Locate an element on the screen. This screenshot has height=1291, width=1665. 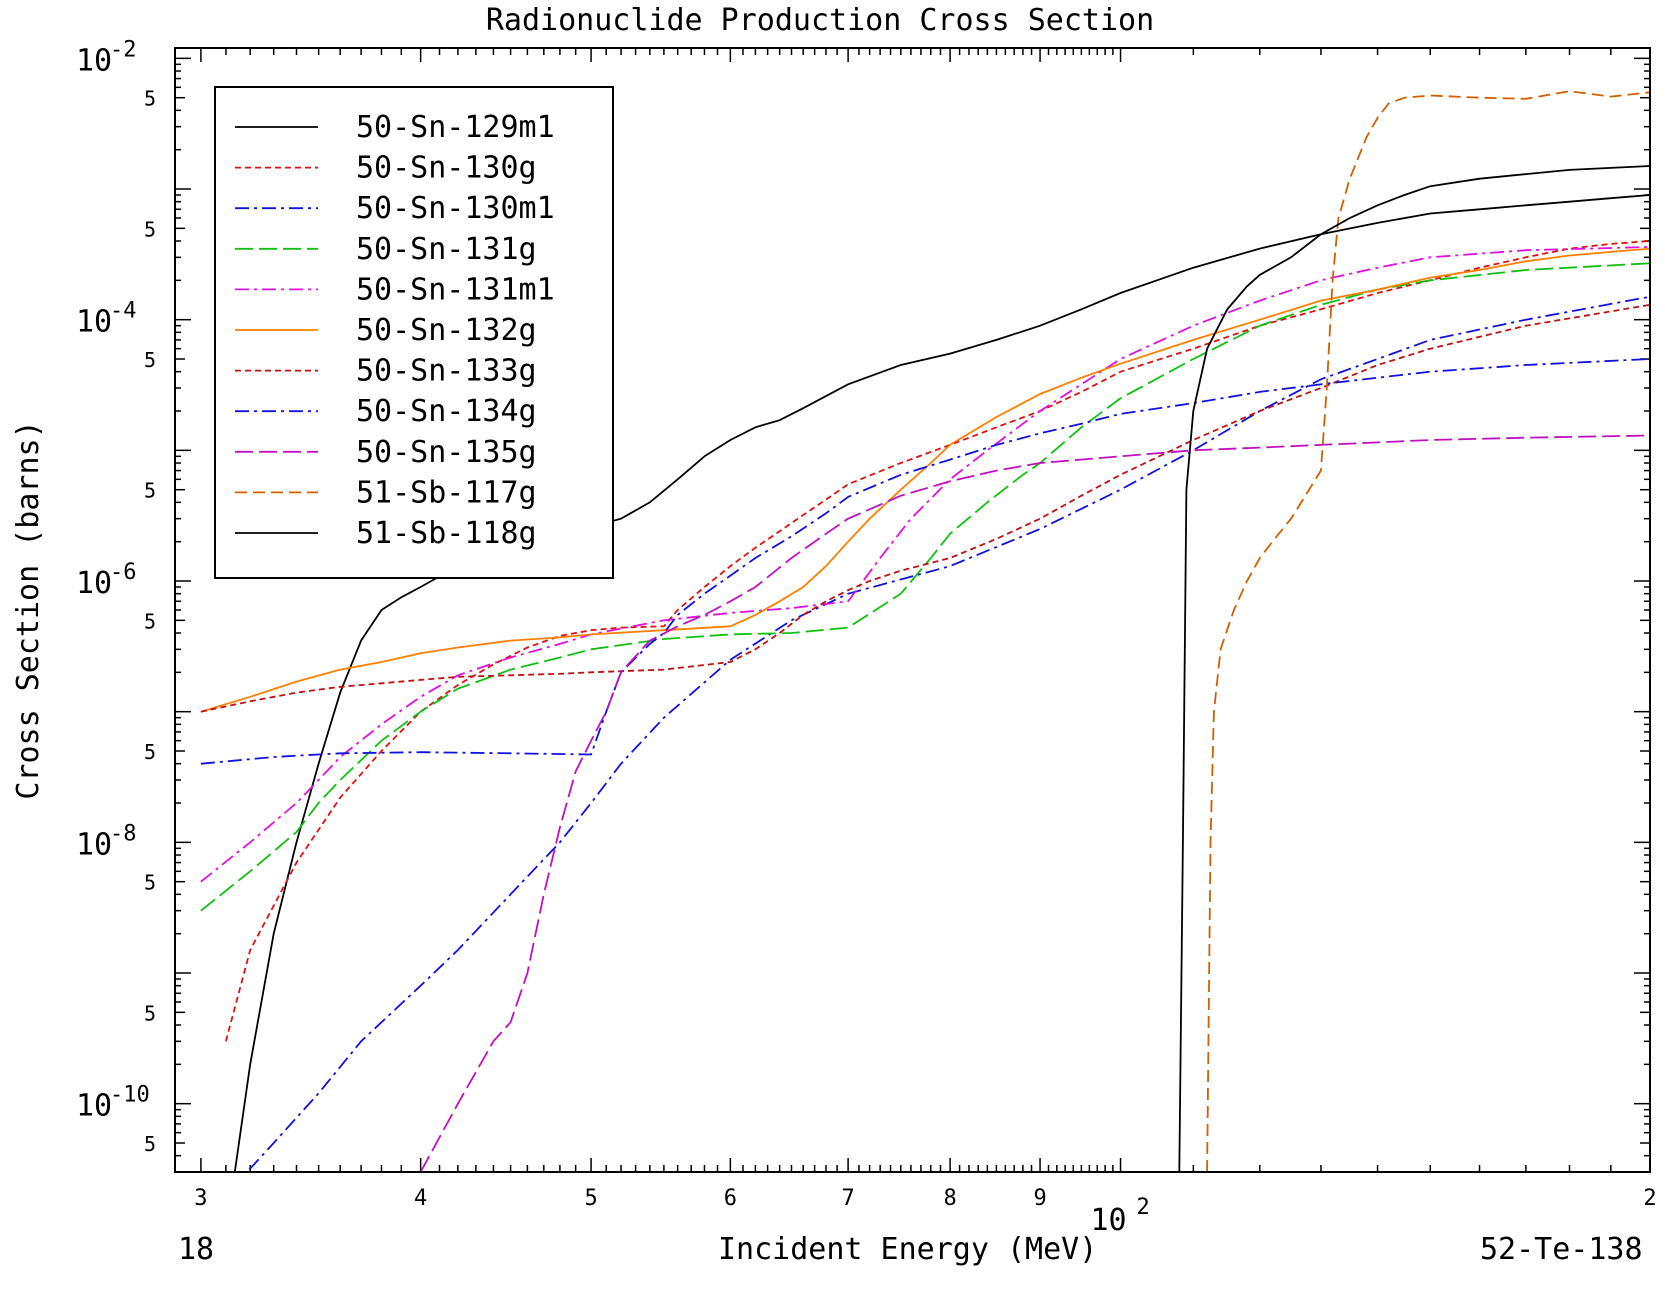
legend-label: 50-Sn-131g is located at coordinates (446, 249).